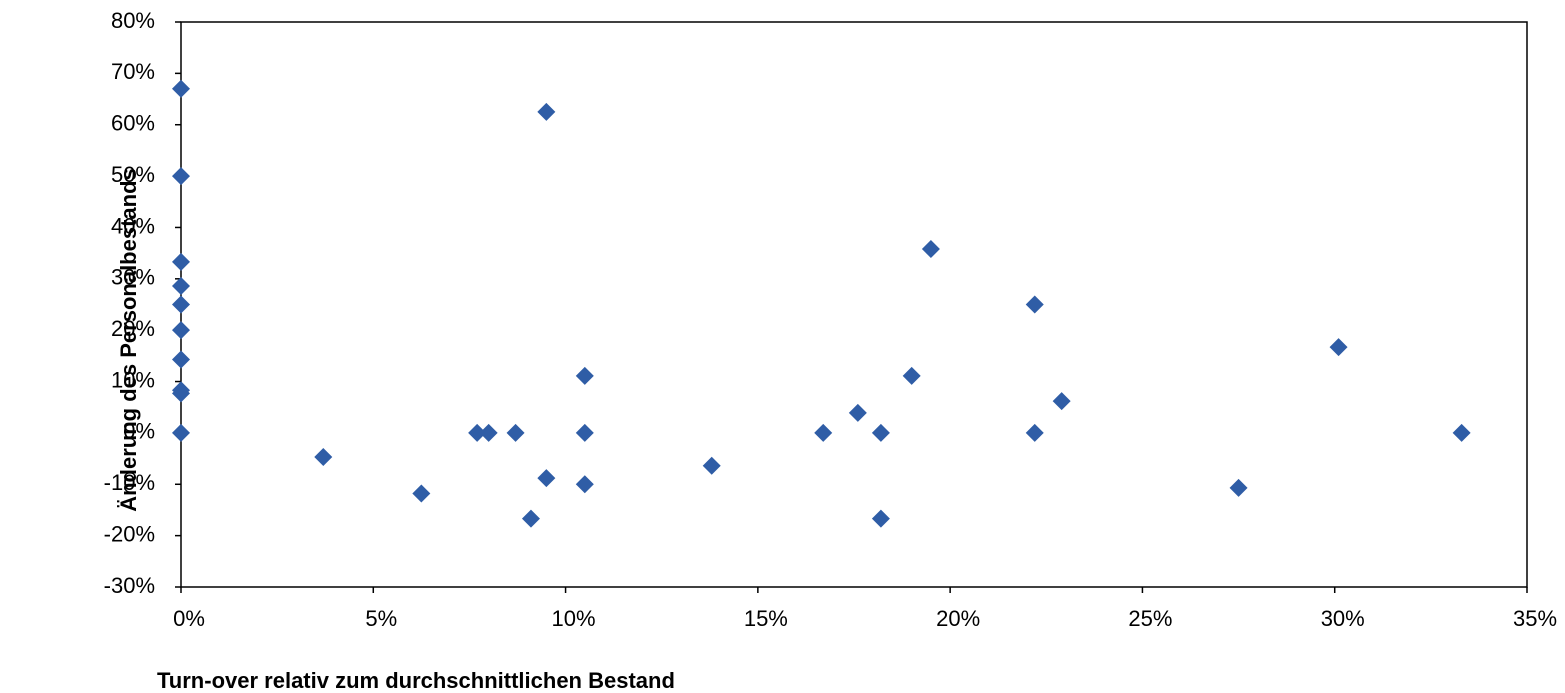 The width and height of the screenshot is (1565, 693). I want to click on y-tick-label: -20%, so click(129, 533).